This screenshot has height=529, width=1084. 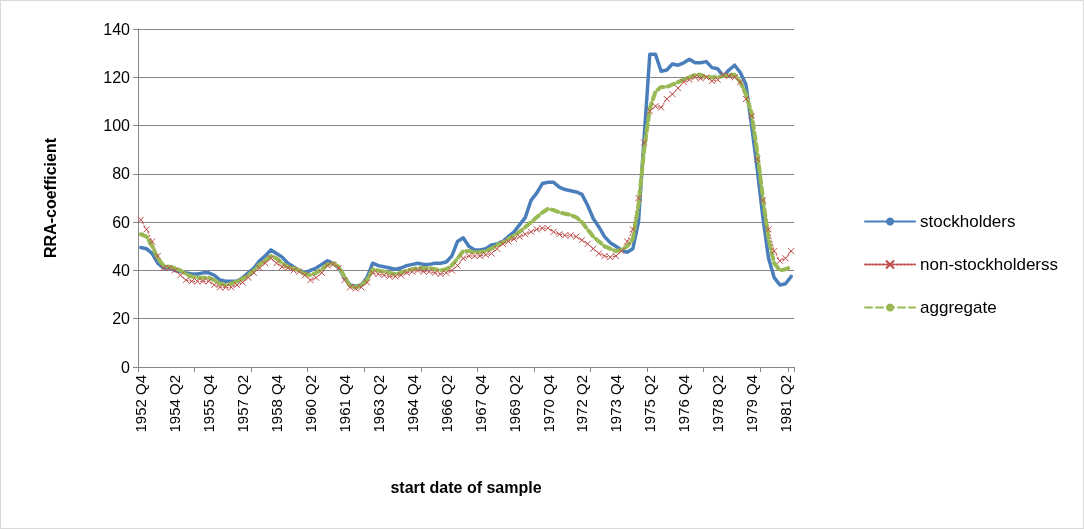 I want to click on y-tick-label: 140, so click(x=117, y=29).